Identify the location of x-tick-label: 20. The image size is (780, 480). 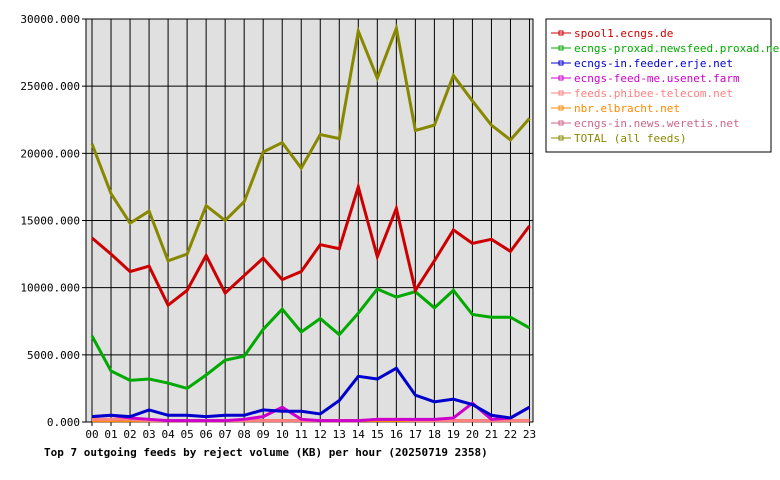
(472, 434).